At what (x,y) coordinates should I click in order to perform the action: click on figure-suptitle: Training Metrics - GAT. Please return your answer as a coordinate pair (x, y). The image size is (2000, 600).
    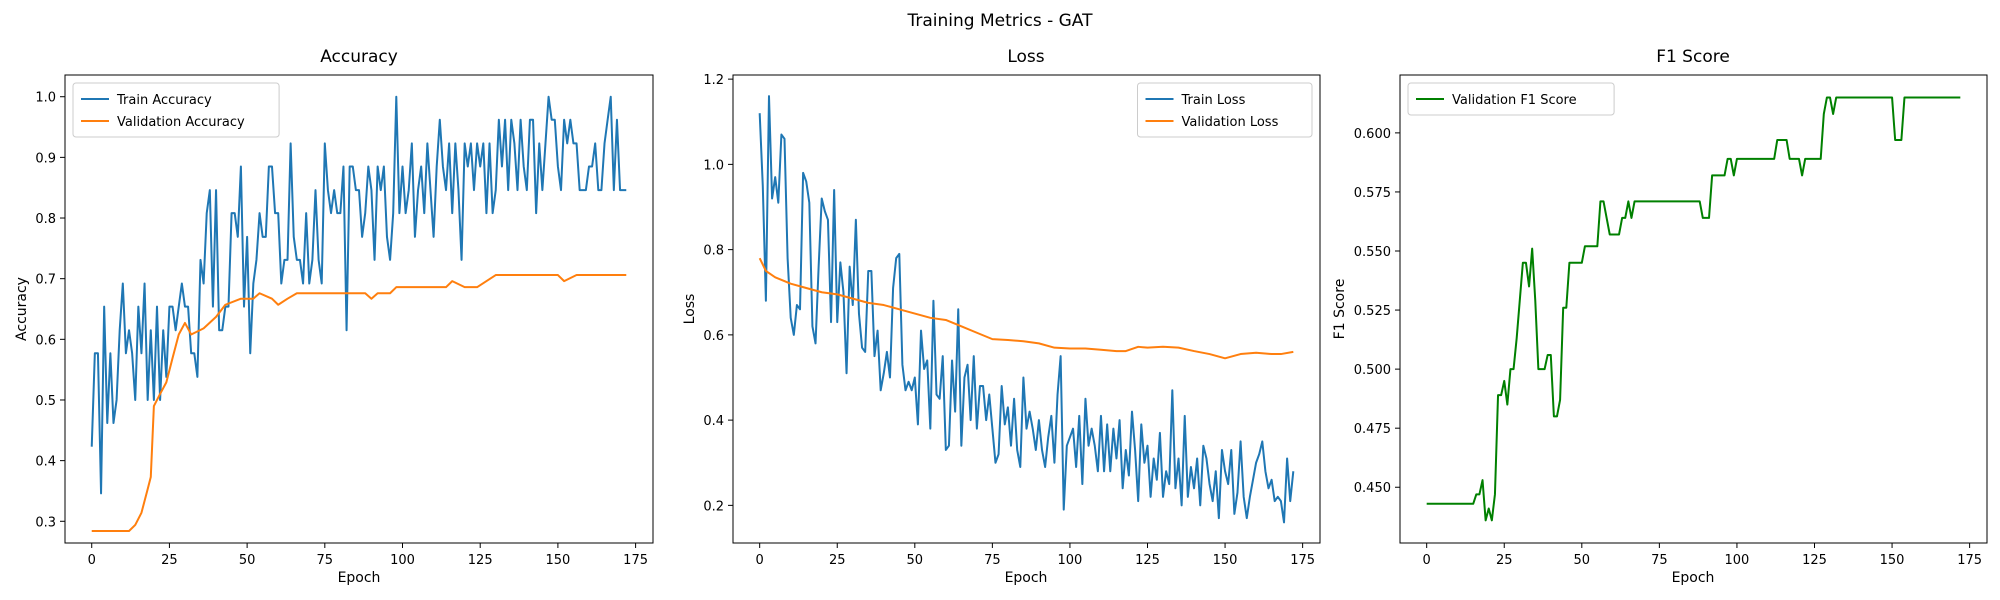
    Looking at the image, I should click on (1000, 21).